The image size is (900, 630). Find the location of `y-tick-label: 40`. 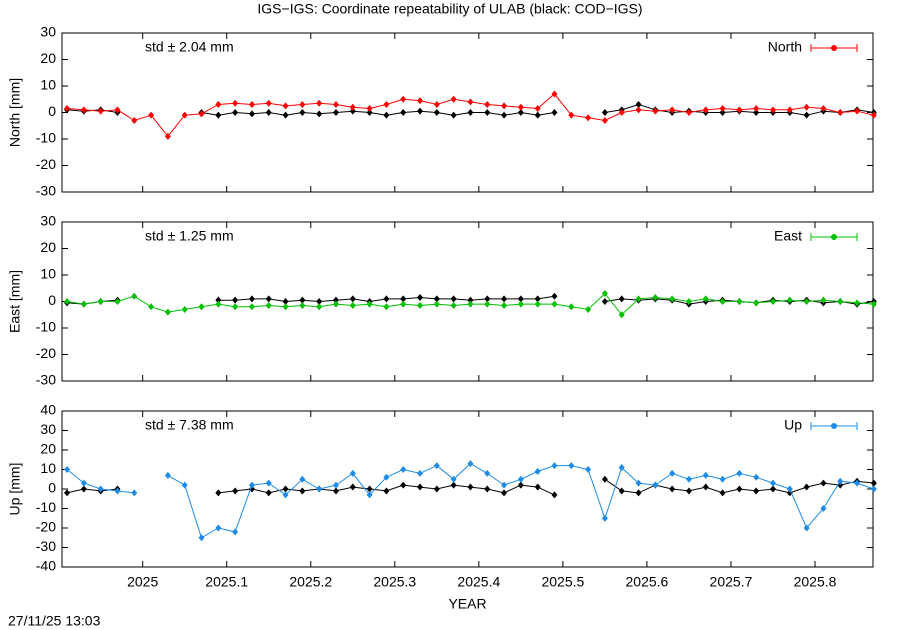

y-tick-label: 40 is located at coordinates (48, 410).